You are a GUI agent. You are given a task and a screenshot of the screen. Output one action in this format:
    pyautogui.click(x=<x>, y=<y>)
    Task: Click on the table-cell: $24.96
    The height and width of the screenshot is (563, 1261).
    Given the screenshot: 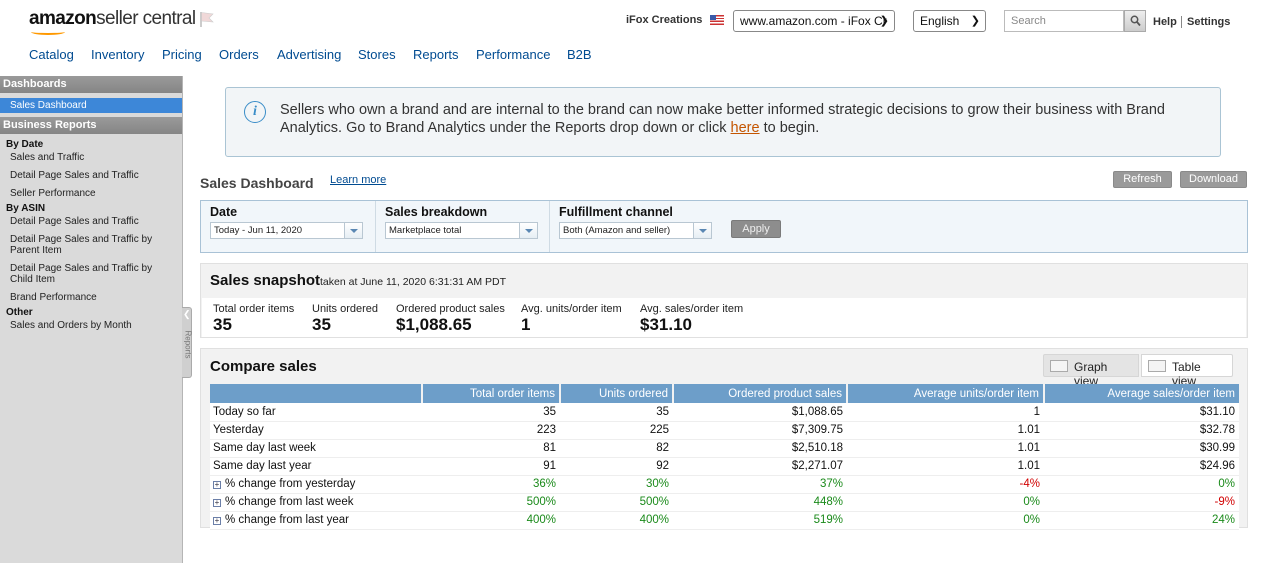 What is the action you would take?
    pyautogui.click(x=1141, y=466)
    